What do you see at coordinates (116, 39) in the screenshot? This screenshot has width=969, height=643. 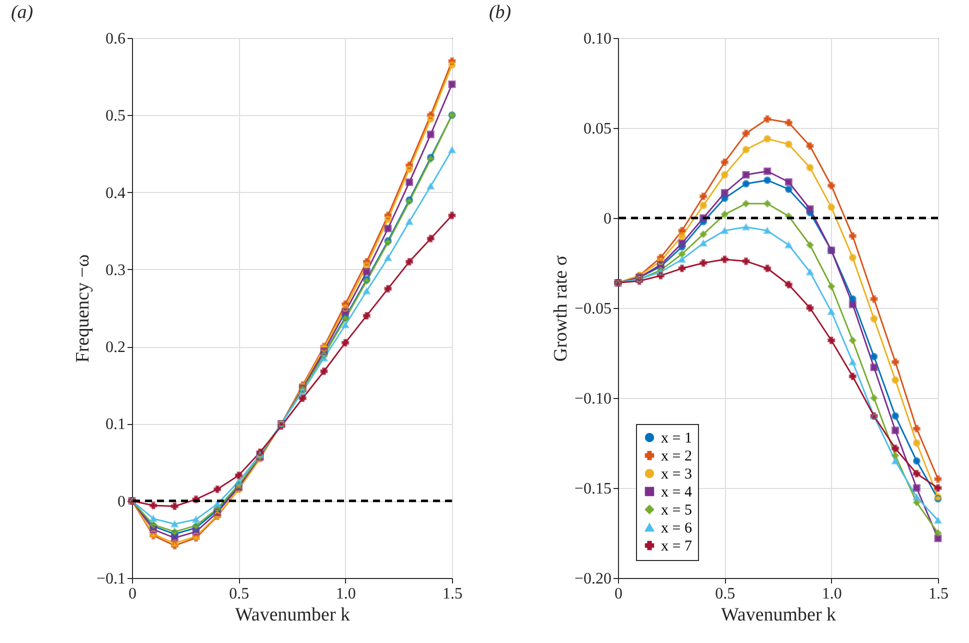 I see `y-tick-label: 0.6` at bounding box center [116, 39].